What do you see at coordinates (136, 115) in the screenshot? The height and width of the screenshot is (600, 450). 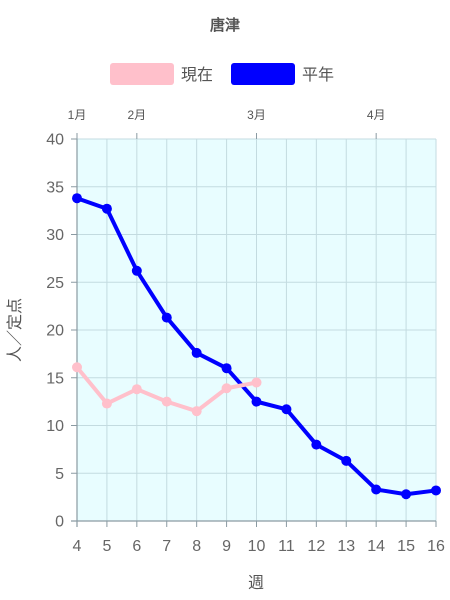 I see `month-label: 2月` at bounding box center [136, 115].